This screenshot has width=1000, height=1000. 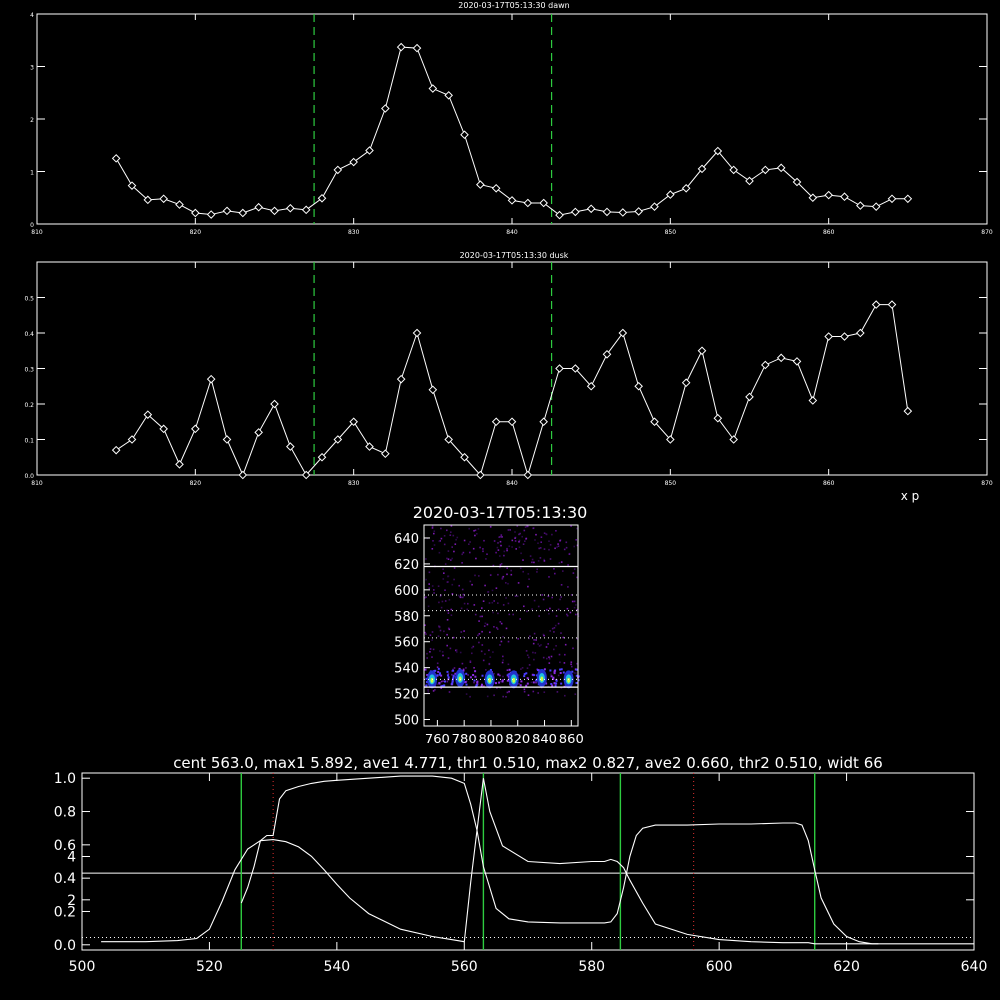 What do you see at coordinates (719, 967) in the screenshot?
I see `x-tick-label: 600` at bounding box center [719, 967].